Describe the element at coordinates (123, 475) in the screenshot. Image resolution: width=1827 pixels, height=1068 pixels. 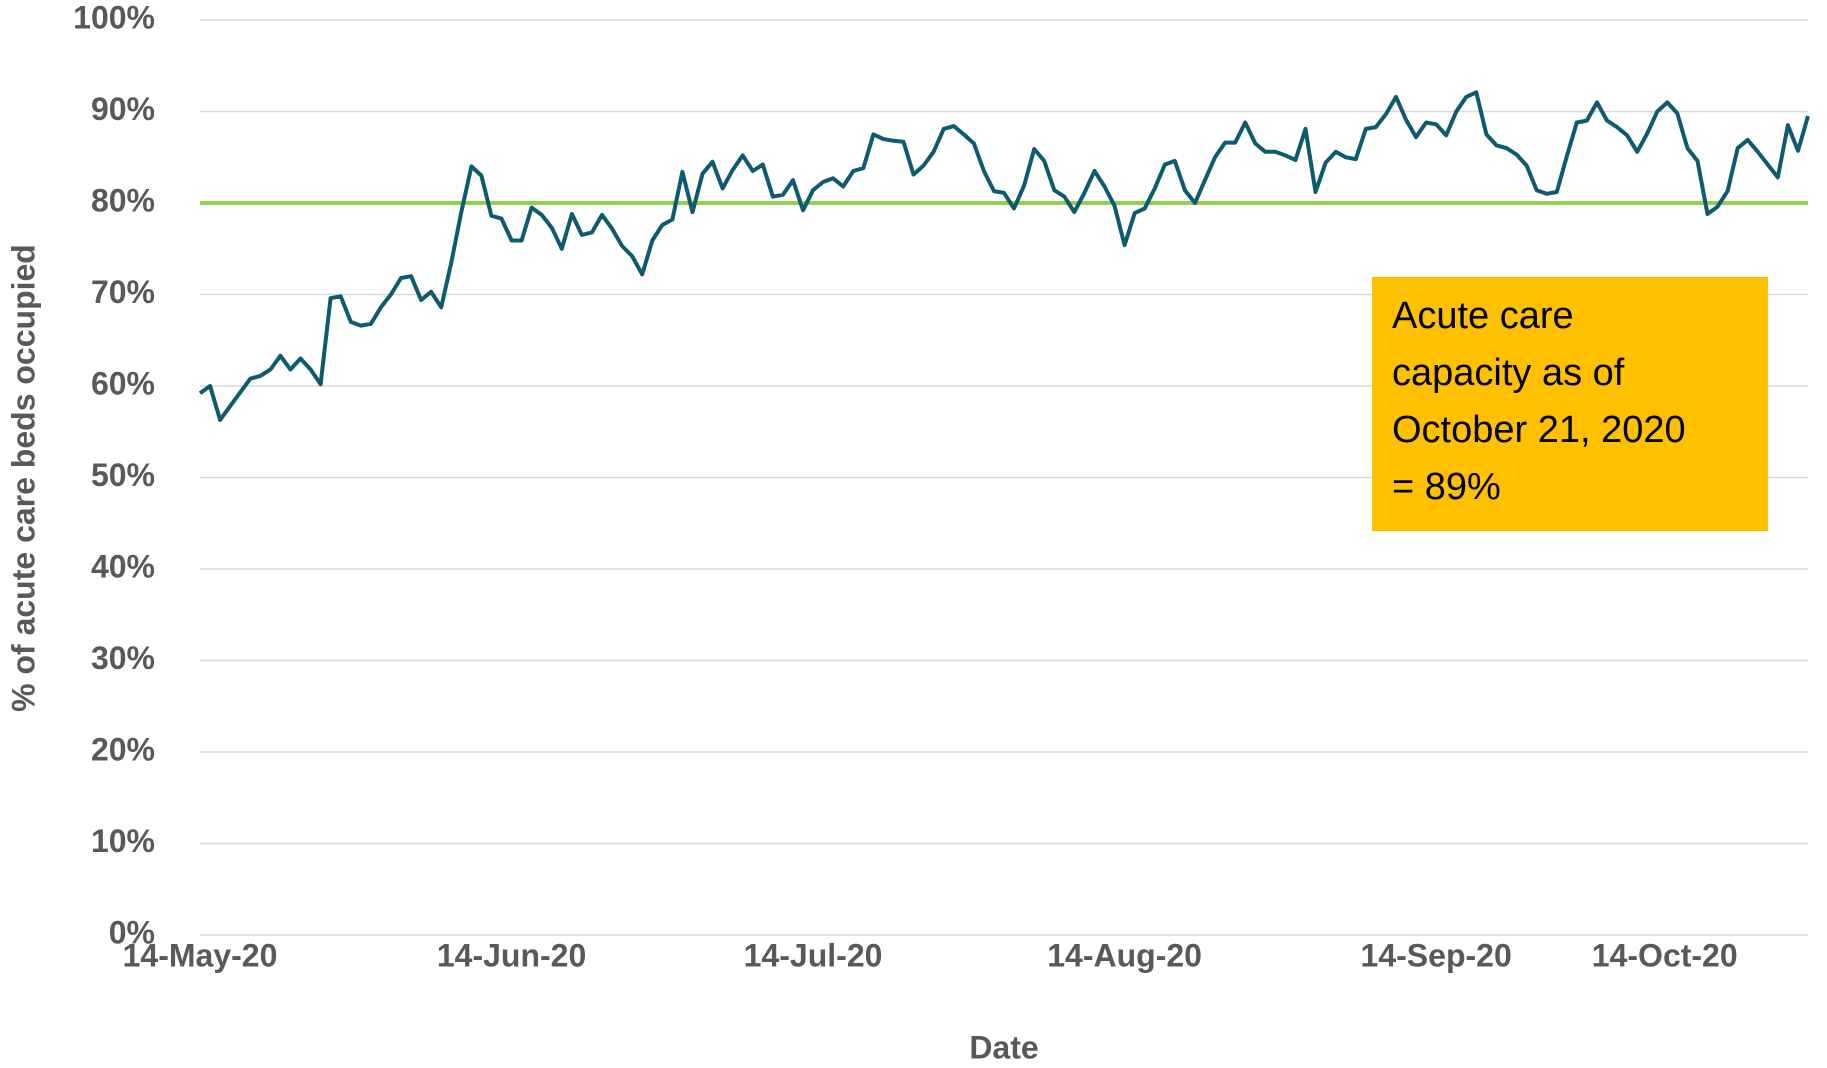
I see `y-tick-label: 50%` at that location.